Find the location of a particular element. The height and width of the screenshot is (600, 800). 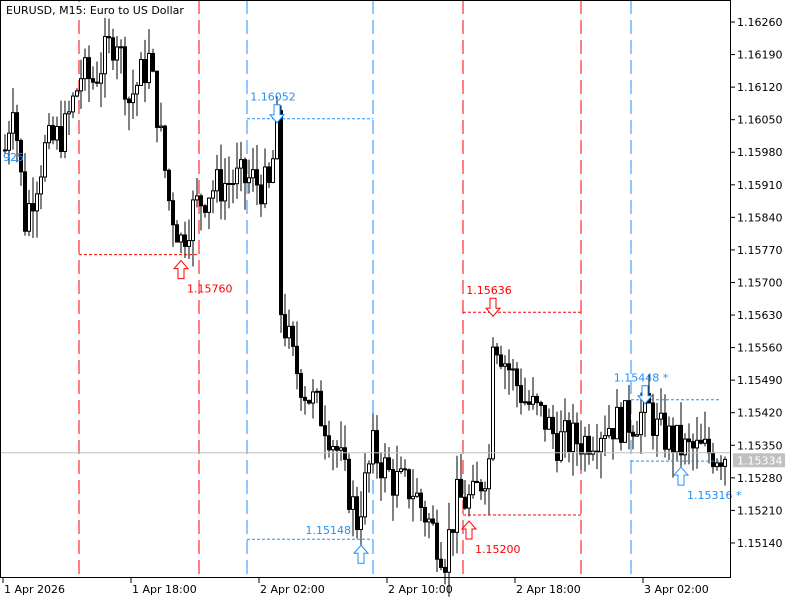

clipped-level-label: 925 is located at coordinates (13, 157).